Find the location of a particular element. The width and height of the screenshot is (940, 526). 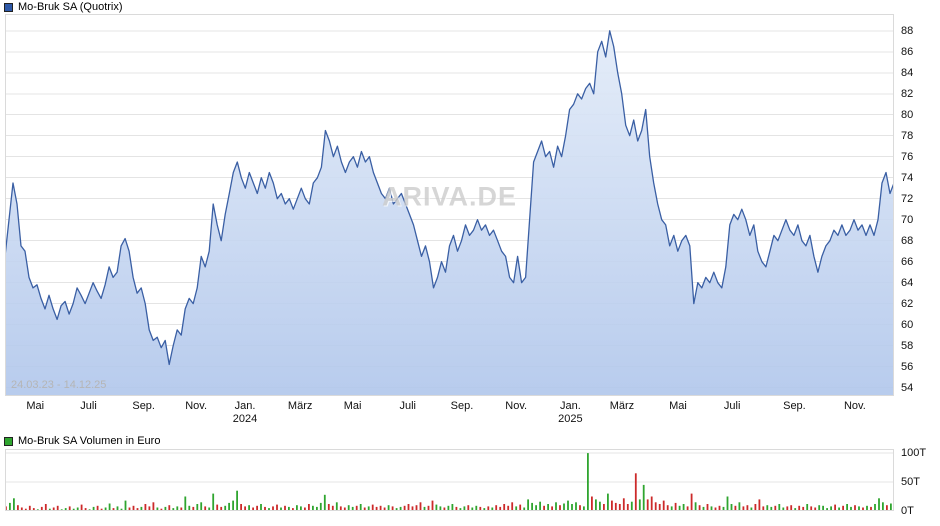

price-y-tick-label: 70 is located at coordinates (907, 219).